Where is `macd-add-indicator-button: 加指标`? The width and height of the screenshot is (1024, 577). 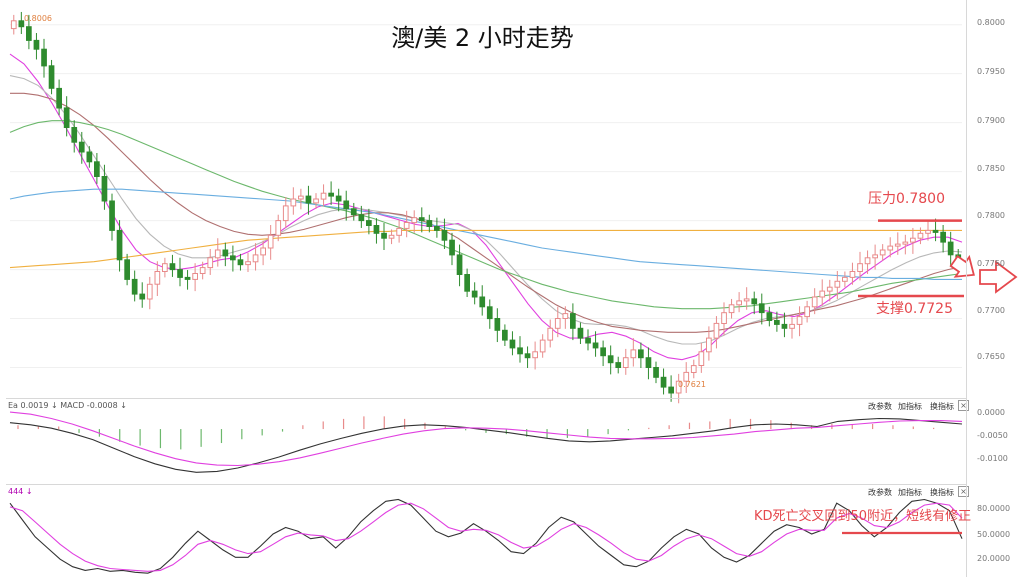 macd-add-indicator-button: 加指标 is located at coordinates (910, 406).